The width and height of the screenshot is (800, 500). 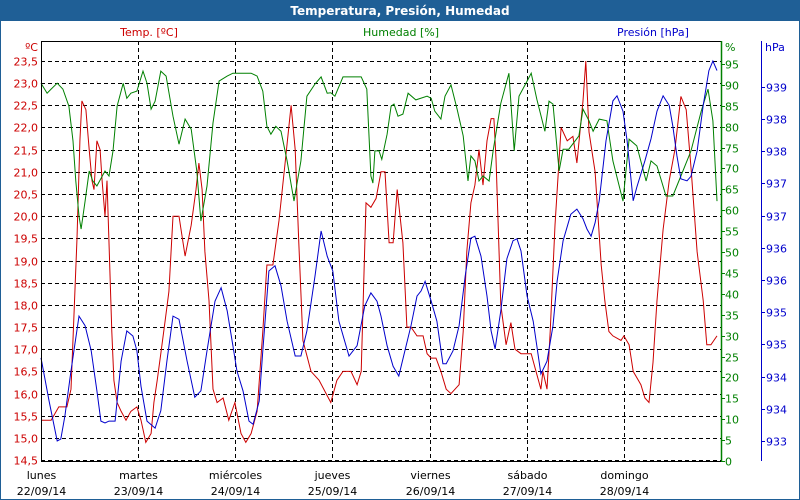 What do you see at coordinates (235, 475) in the screenshot?
I see `day-name-label: miércoles` at bounding box center [235, 475].